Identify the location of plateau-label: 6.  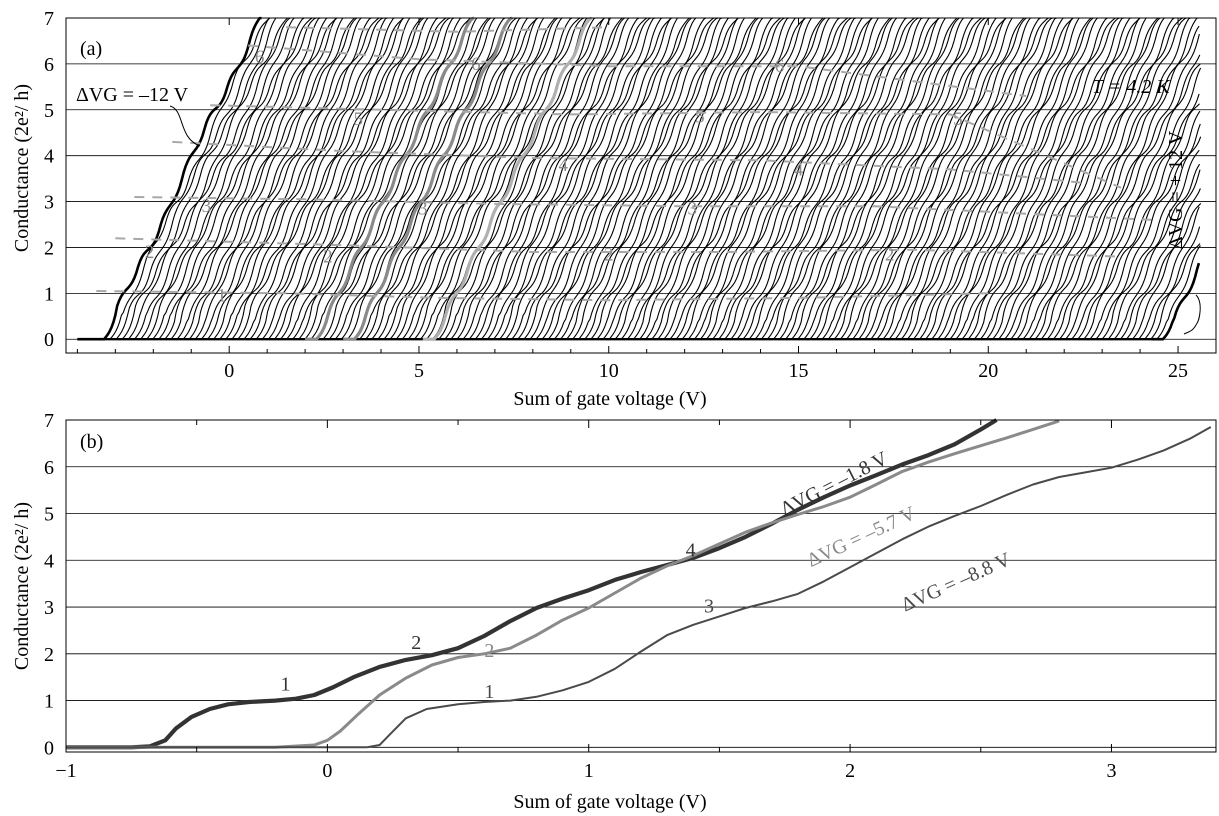
(260, 57).